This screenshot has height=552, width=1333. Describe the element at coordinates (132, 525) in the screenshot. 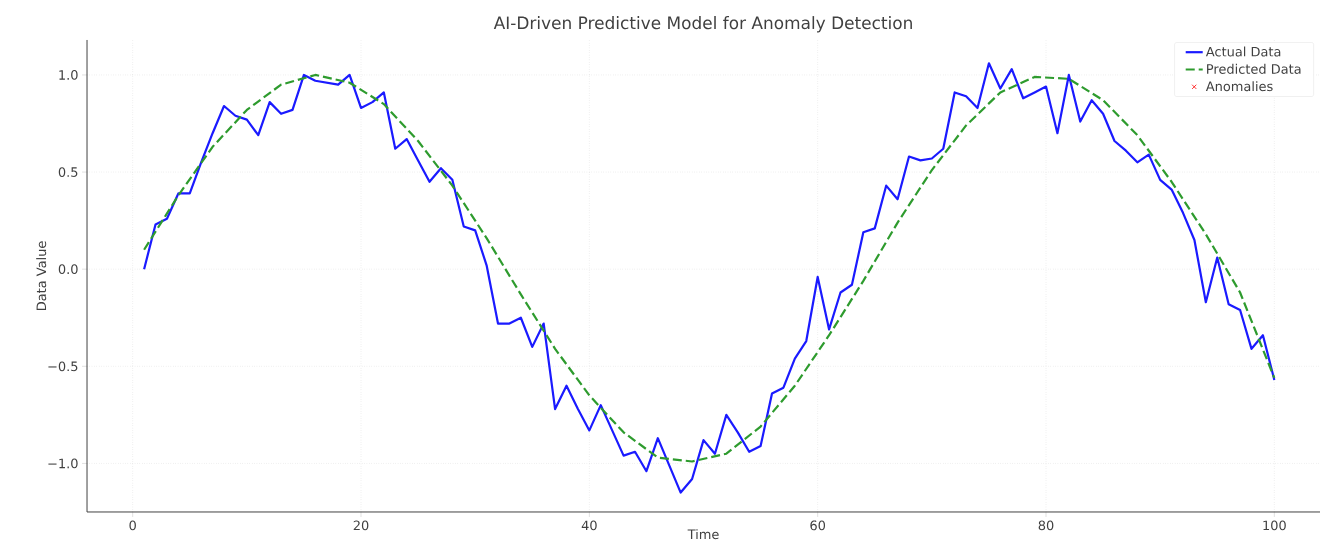

I see `x-tick-label: 0` at that location.